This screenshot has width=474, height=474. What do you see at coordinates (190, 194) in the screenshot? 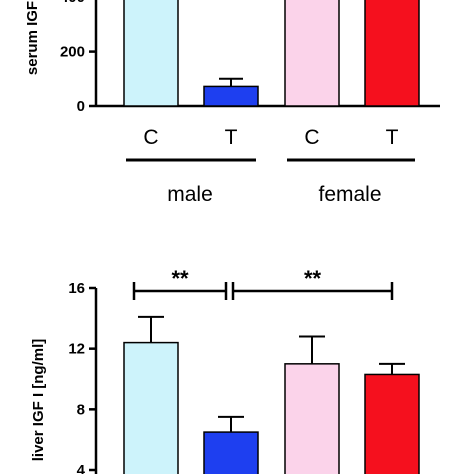
I see `group-label-male: male` at bounding box center [190, 194].